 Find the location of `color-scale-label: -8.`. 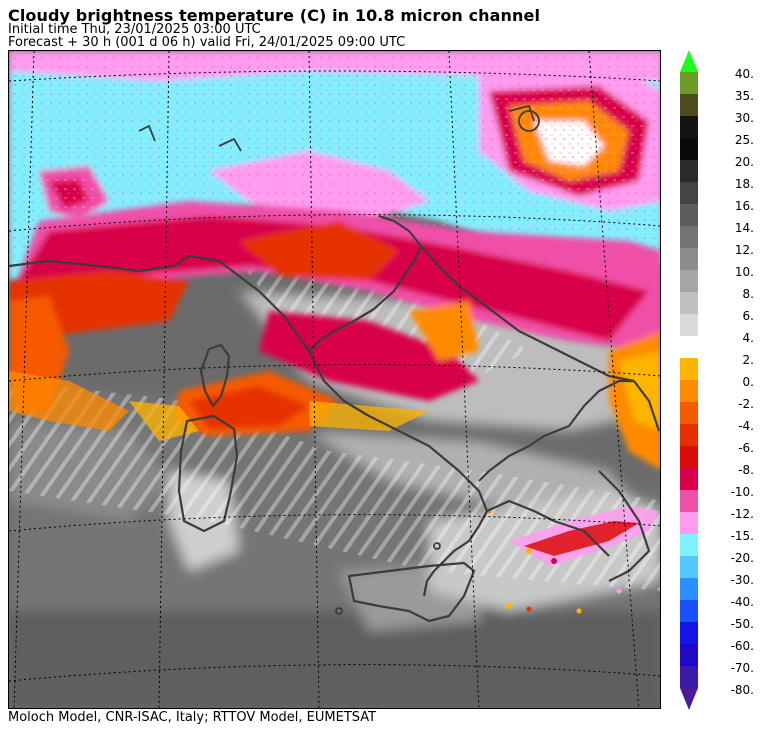

color-scale-label: -8. is located at coordinates (746, 470).